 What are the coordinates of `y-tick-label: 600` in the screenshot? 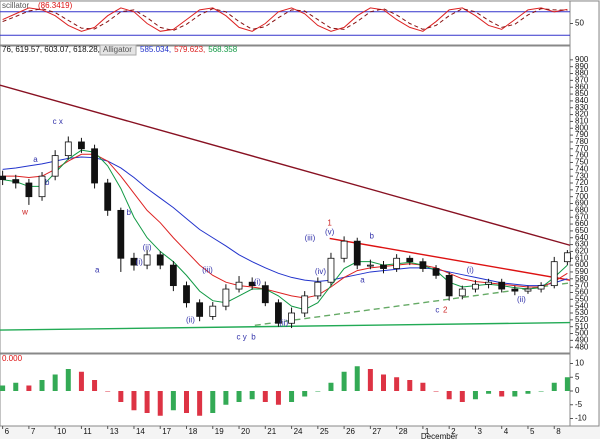 It's located at (582, 264).